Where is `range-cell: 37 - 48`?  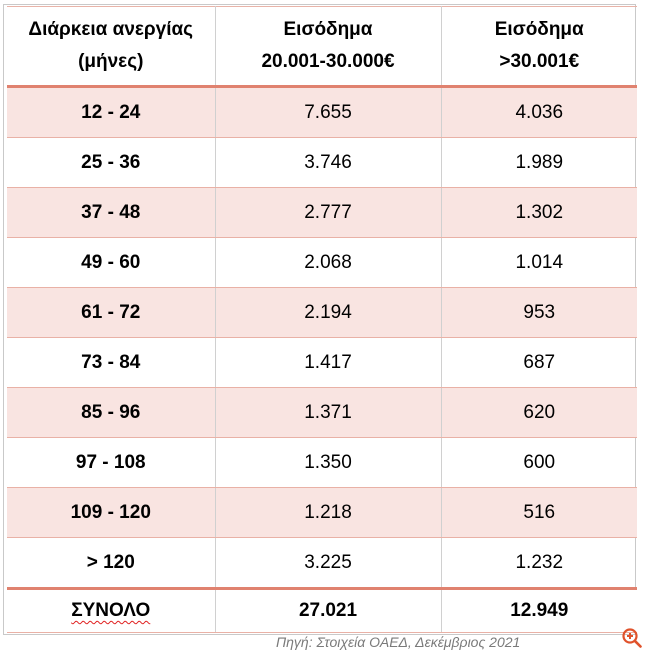
range-cell: 37 - 48 is located at coordinates (111, 212).